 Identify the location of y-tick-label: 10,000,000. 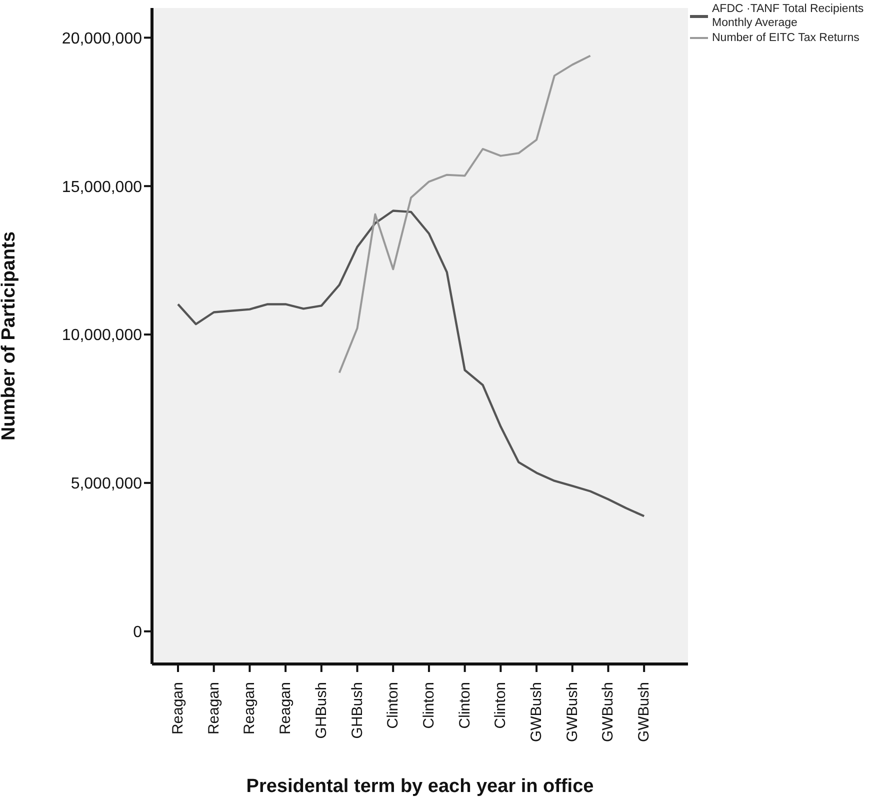
(102, 335).